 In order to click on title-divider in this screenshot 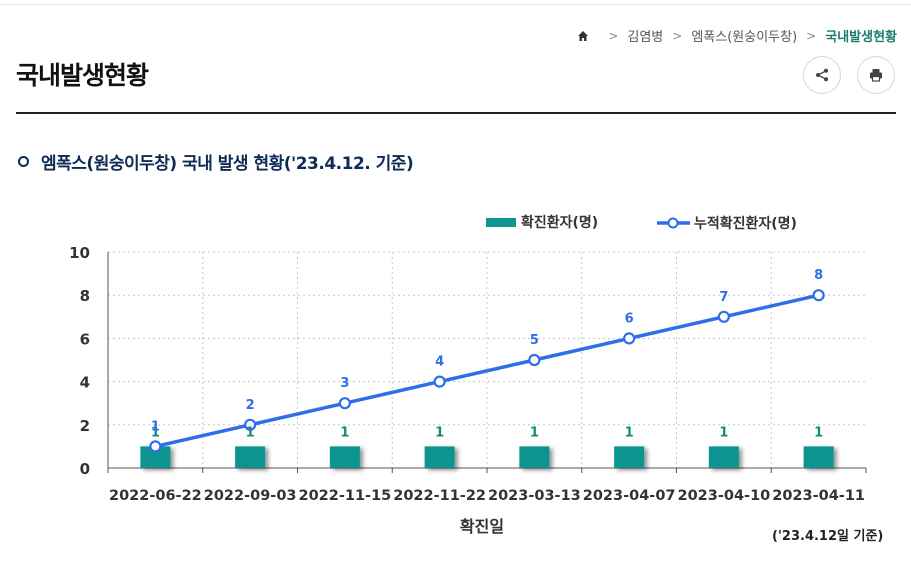, I will do `click(456, 113)`.